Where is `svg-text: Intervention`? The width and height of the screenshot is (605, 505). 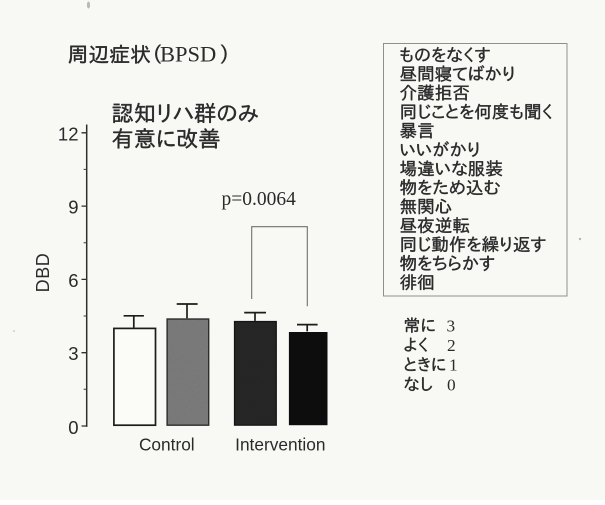
svg-text: Intervention is located at coordinates (280, 445).